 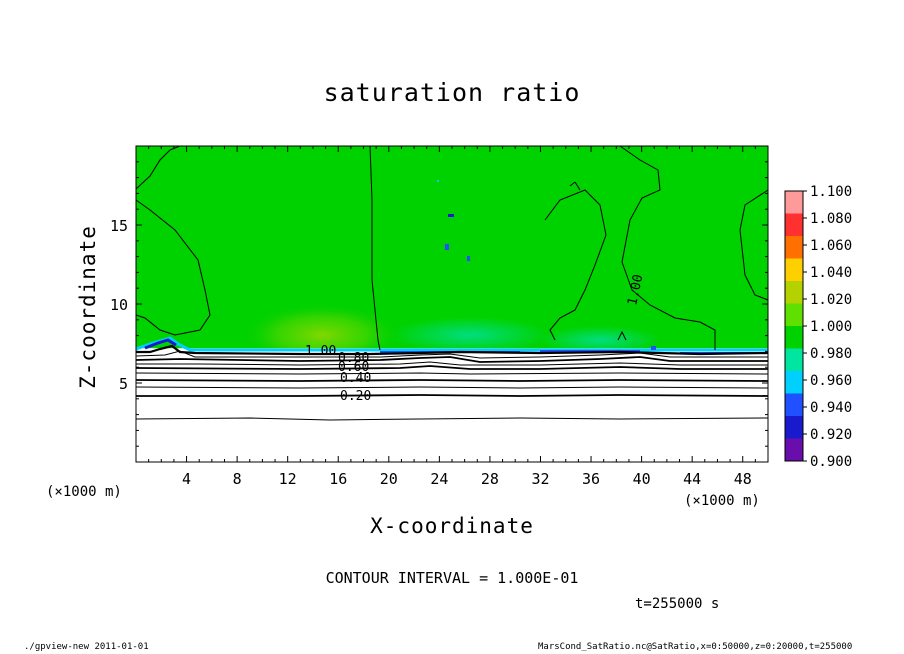 I want to click on contour-label: 0.40, so click(x=355, y=378).